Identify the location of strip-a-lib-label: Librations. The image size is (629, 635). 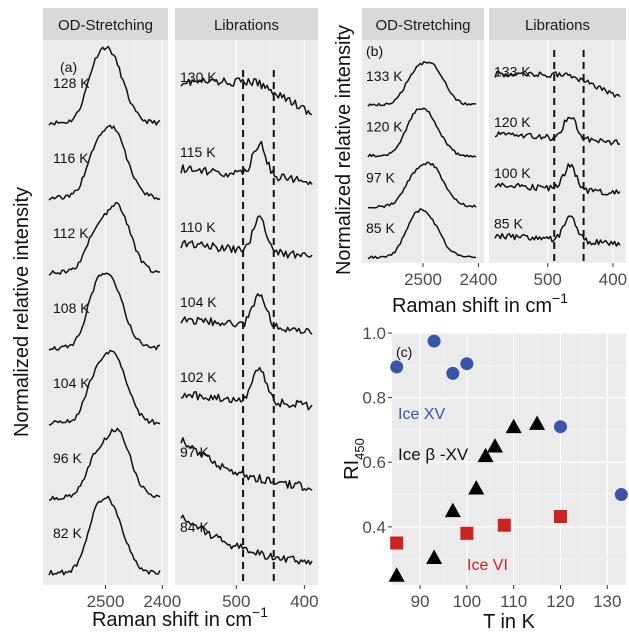
(246, 25).